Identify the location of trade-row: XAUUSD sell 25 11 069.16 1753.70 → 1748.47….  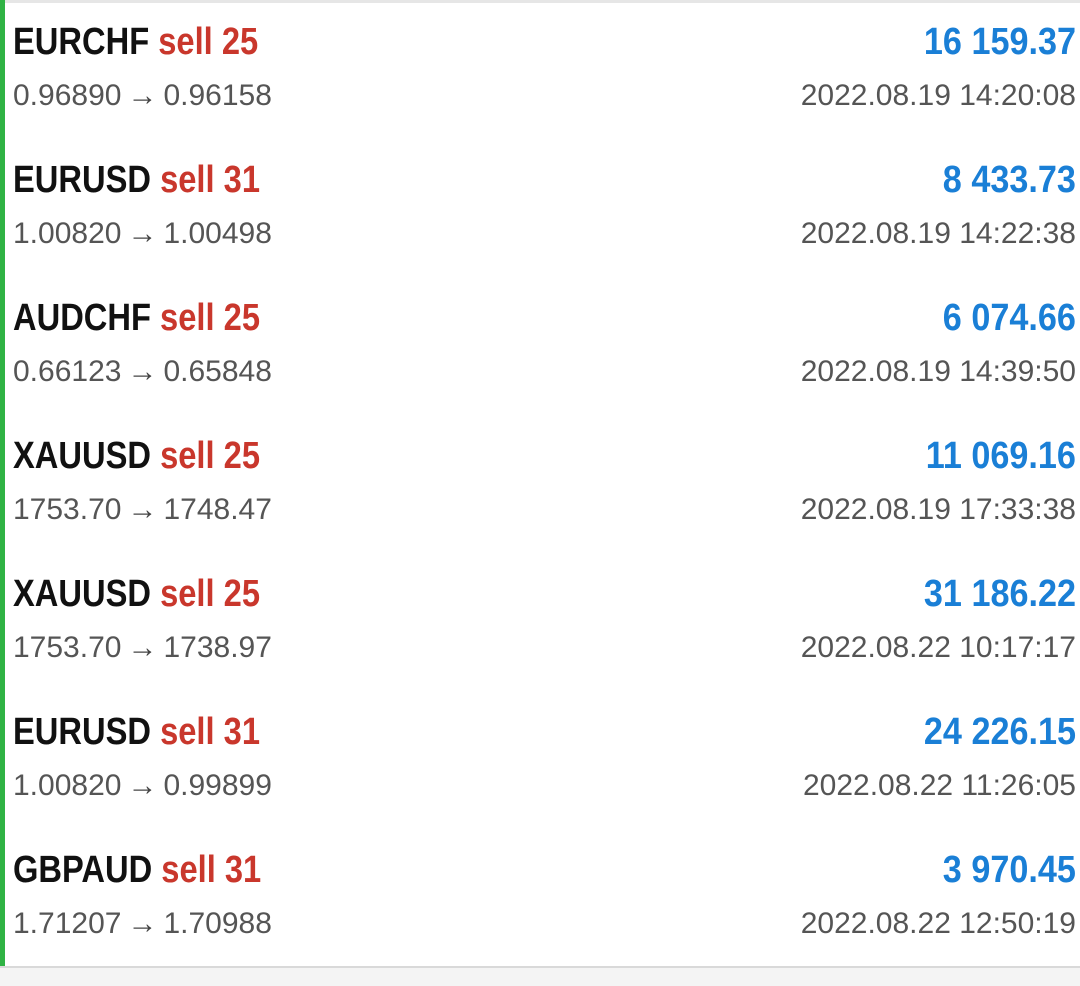
(540, 483).